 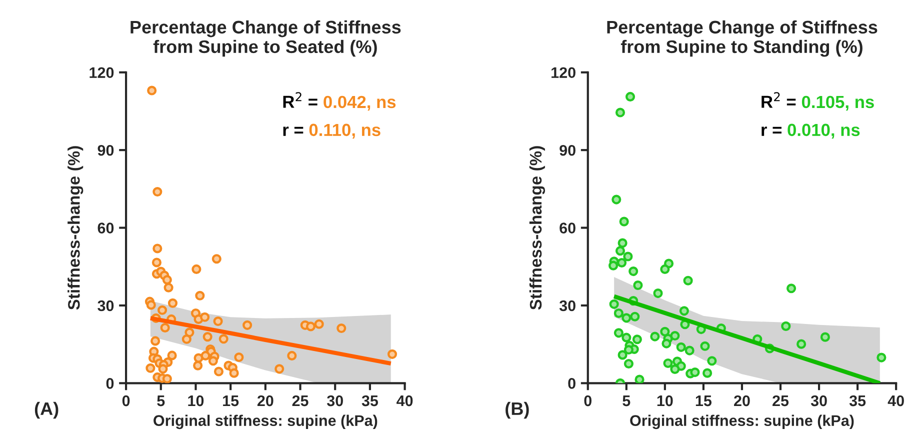 What do you see at coordinates (811, 131) in the screenshot?
I see `annotation: r = 0.010, ns` at bounding box center [811, 131].